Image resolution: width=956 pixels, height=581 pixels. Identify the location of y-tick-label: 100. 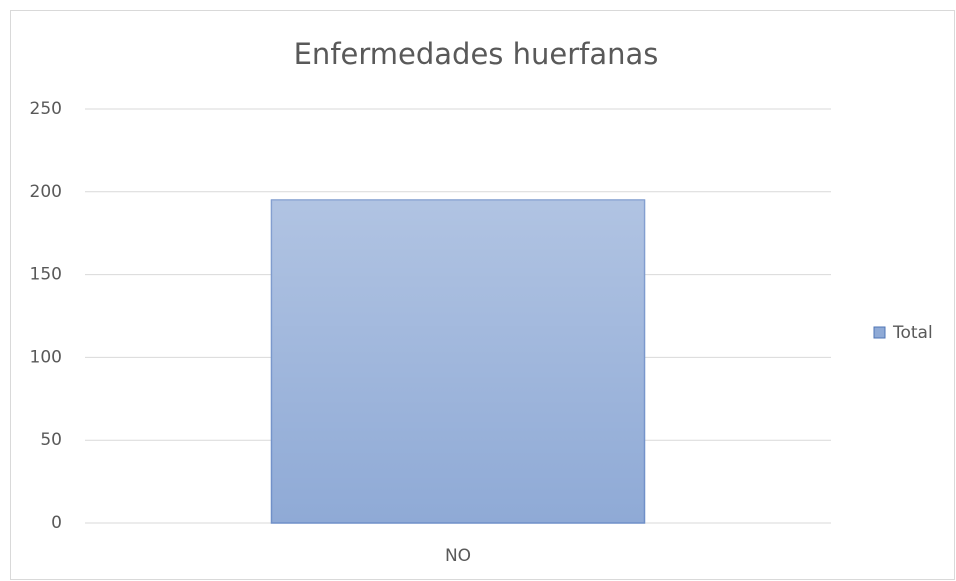
(46, 357).